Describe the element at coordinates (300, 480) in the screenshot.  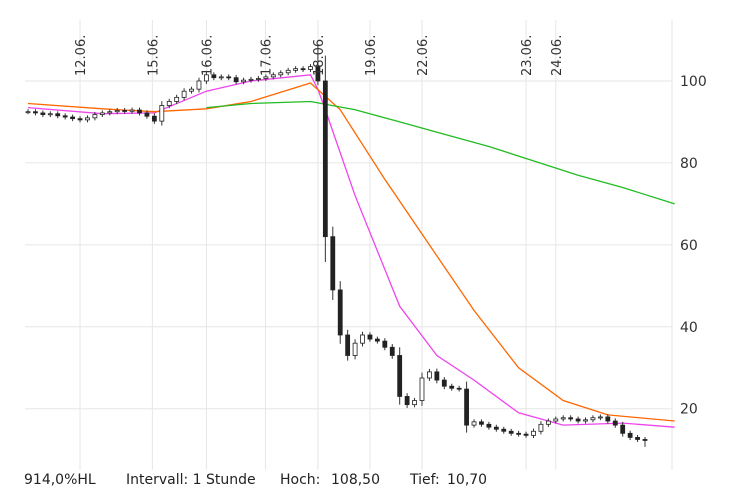
I see `high-label: Hoch:` at that location.